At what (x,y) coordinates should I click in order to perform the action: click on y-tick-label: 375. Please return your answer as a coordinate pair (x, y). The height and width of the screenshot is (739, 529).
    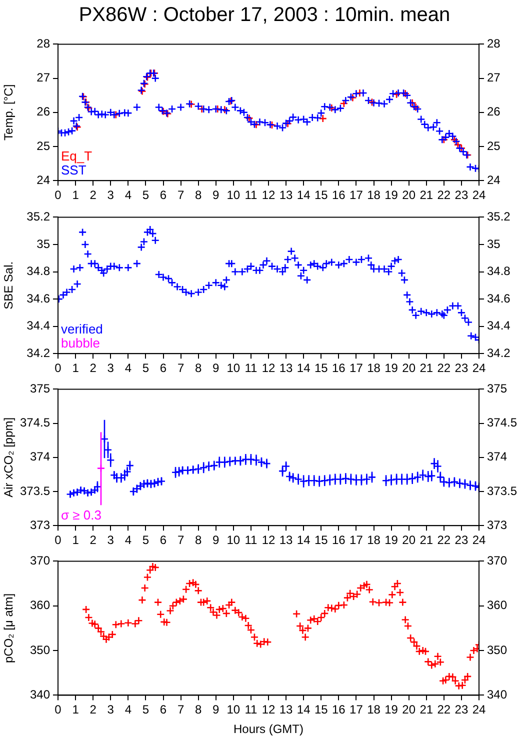
    Looking at the image, I should click on (40, 389).